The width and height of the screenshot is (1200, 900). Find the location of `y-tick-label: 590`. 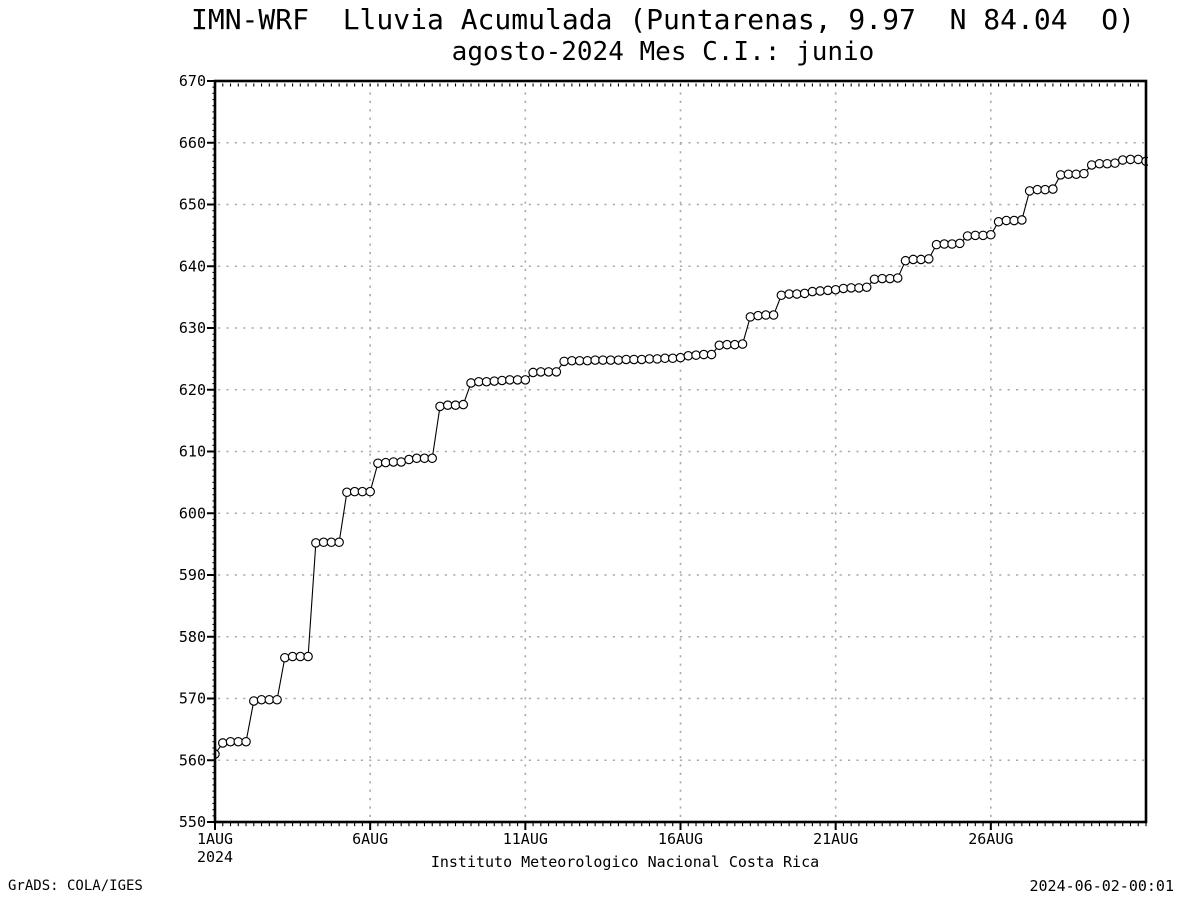

y-tick-label: 590 is located at coordinates (192, 575).